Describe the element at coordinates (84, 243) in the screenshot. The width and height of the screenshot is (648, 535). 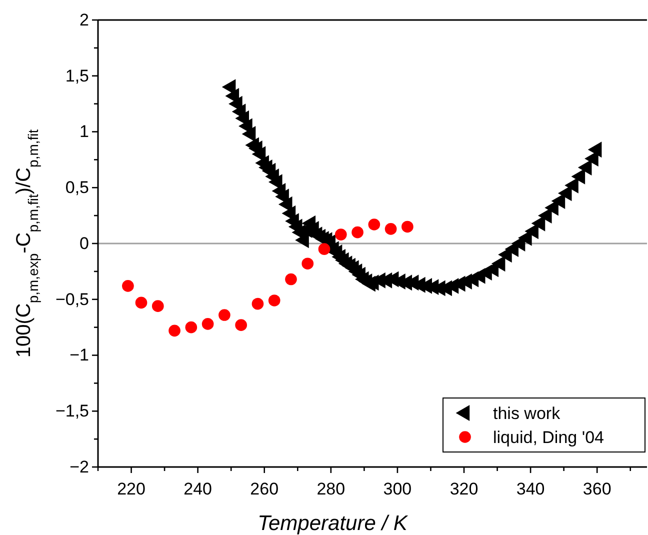
I see `y-tick-label: 0` at that location.